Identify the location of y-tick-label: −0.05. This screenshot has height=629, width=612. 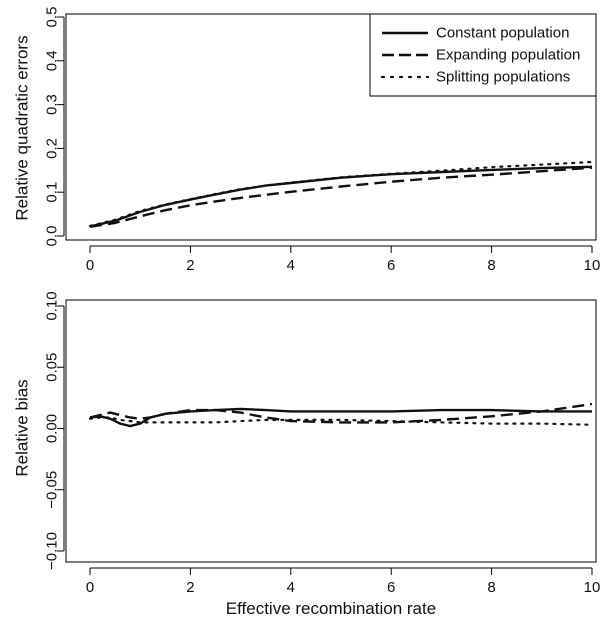
(52, 490).